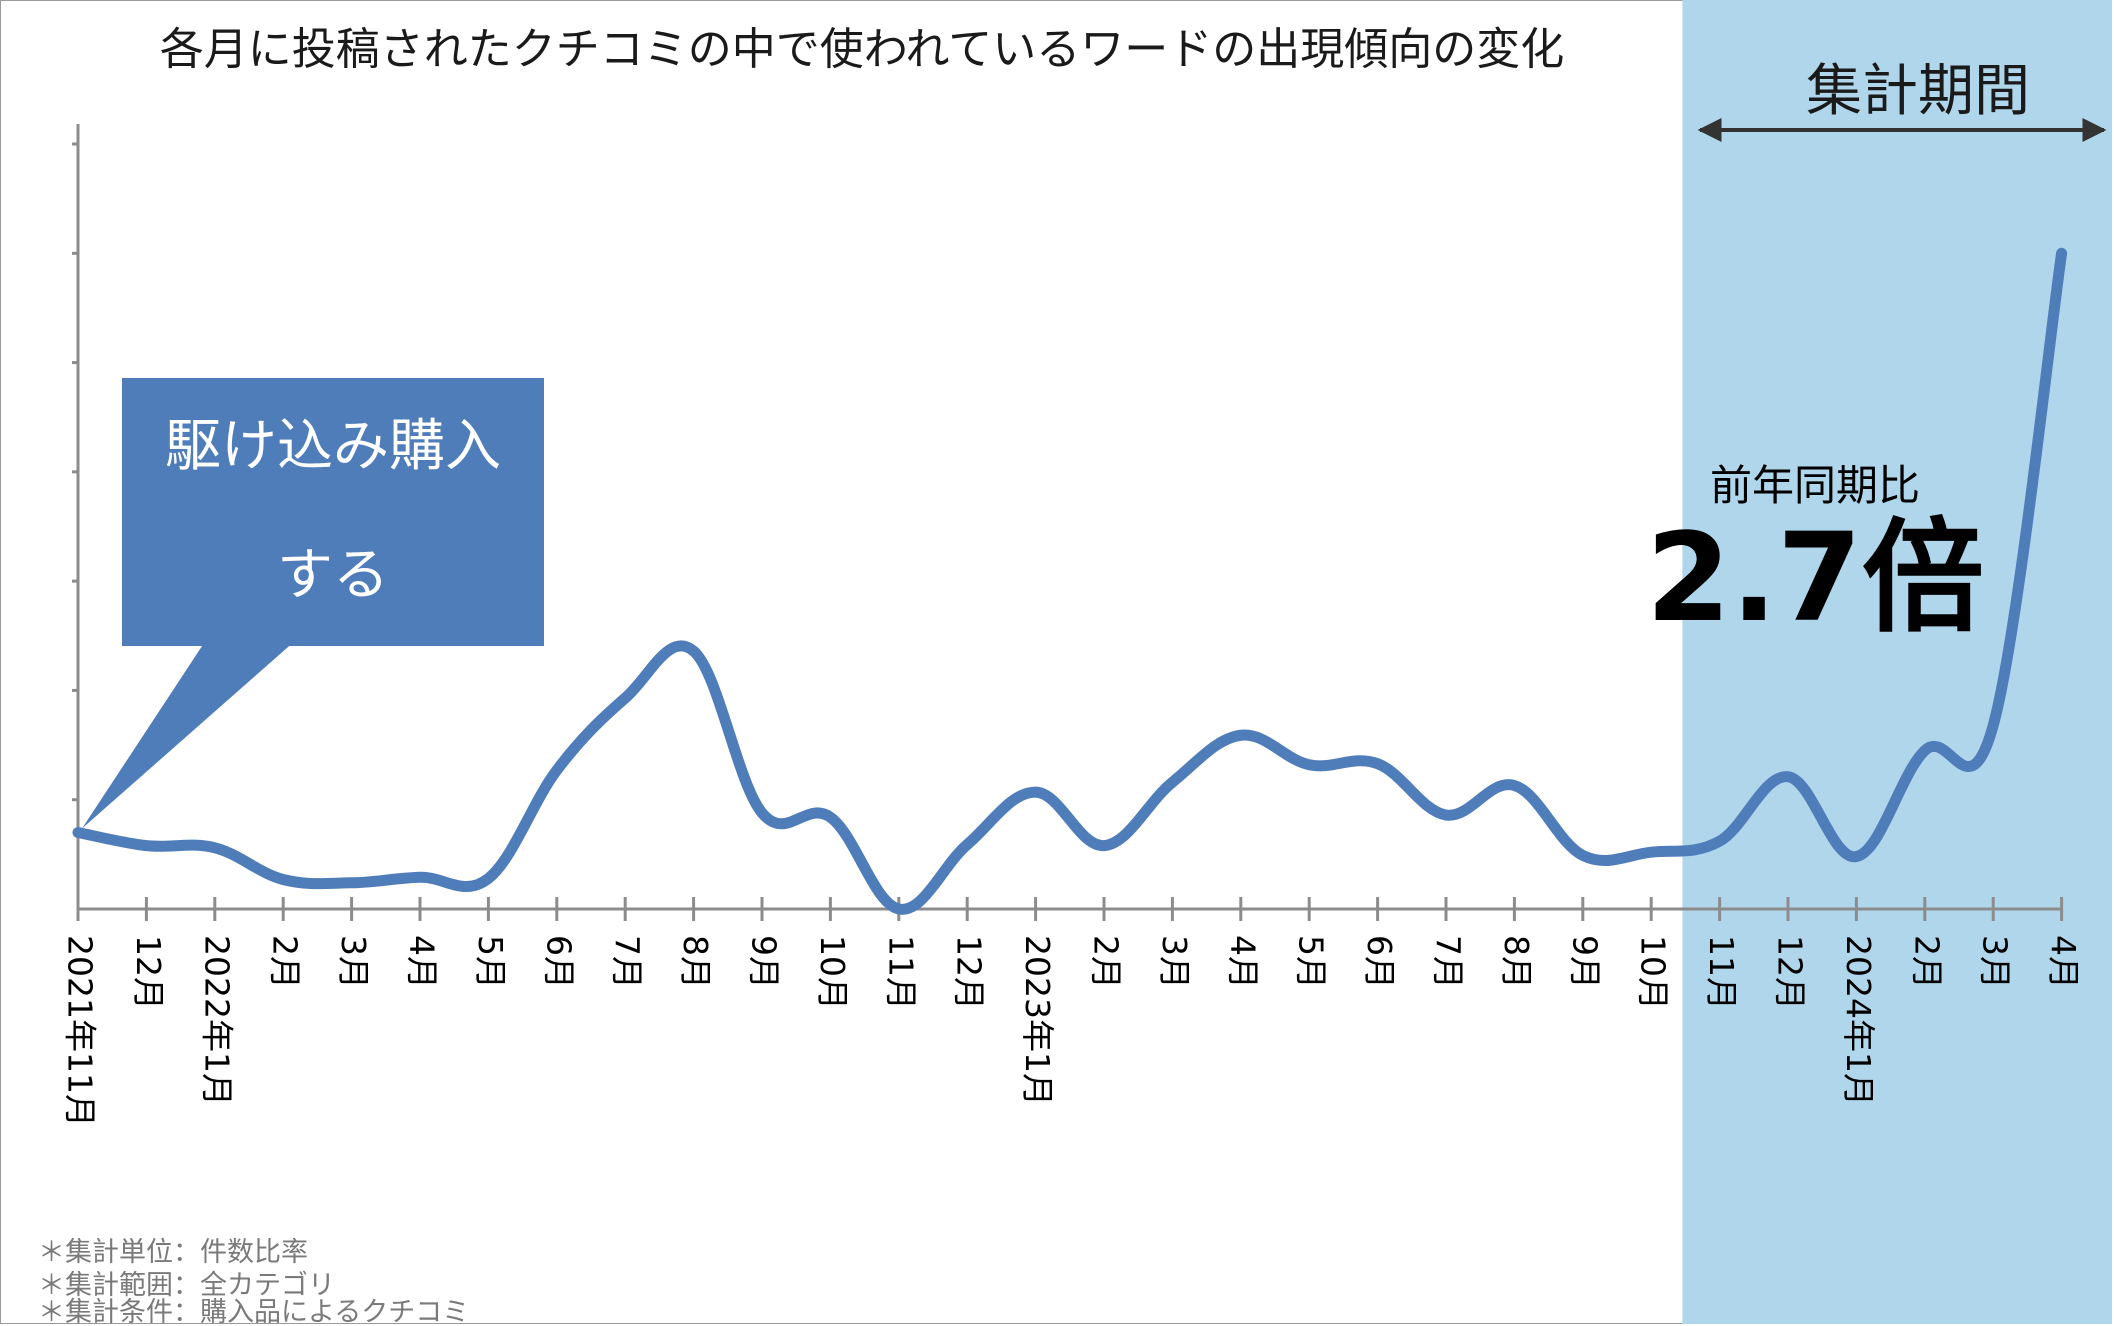 The height and width of the screenshot is (1326, 2114). I want to click on x-tick-label: 2022年1月, so click(216, 1020).